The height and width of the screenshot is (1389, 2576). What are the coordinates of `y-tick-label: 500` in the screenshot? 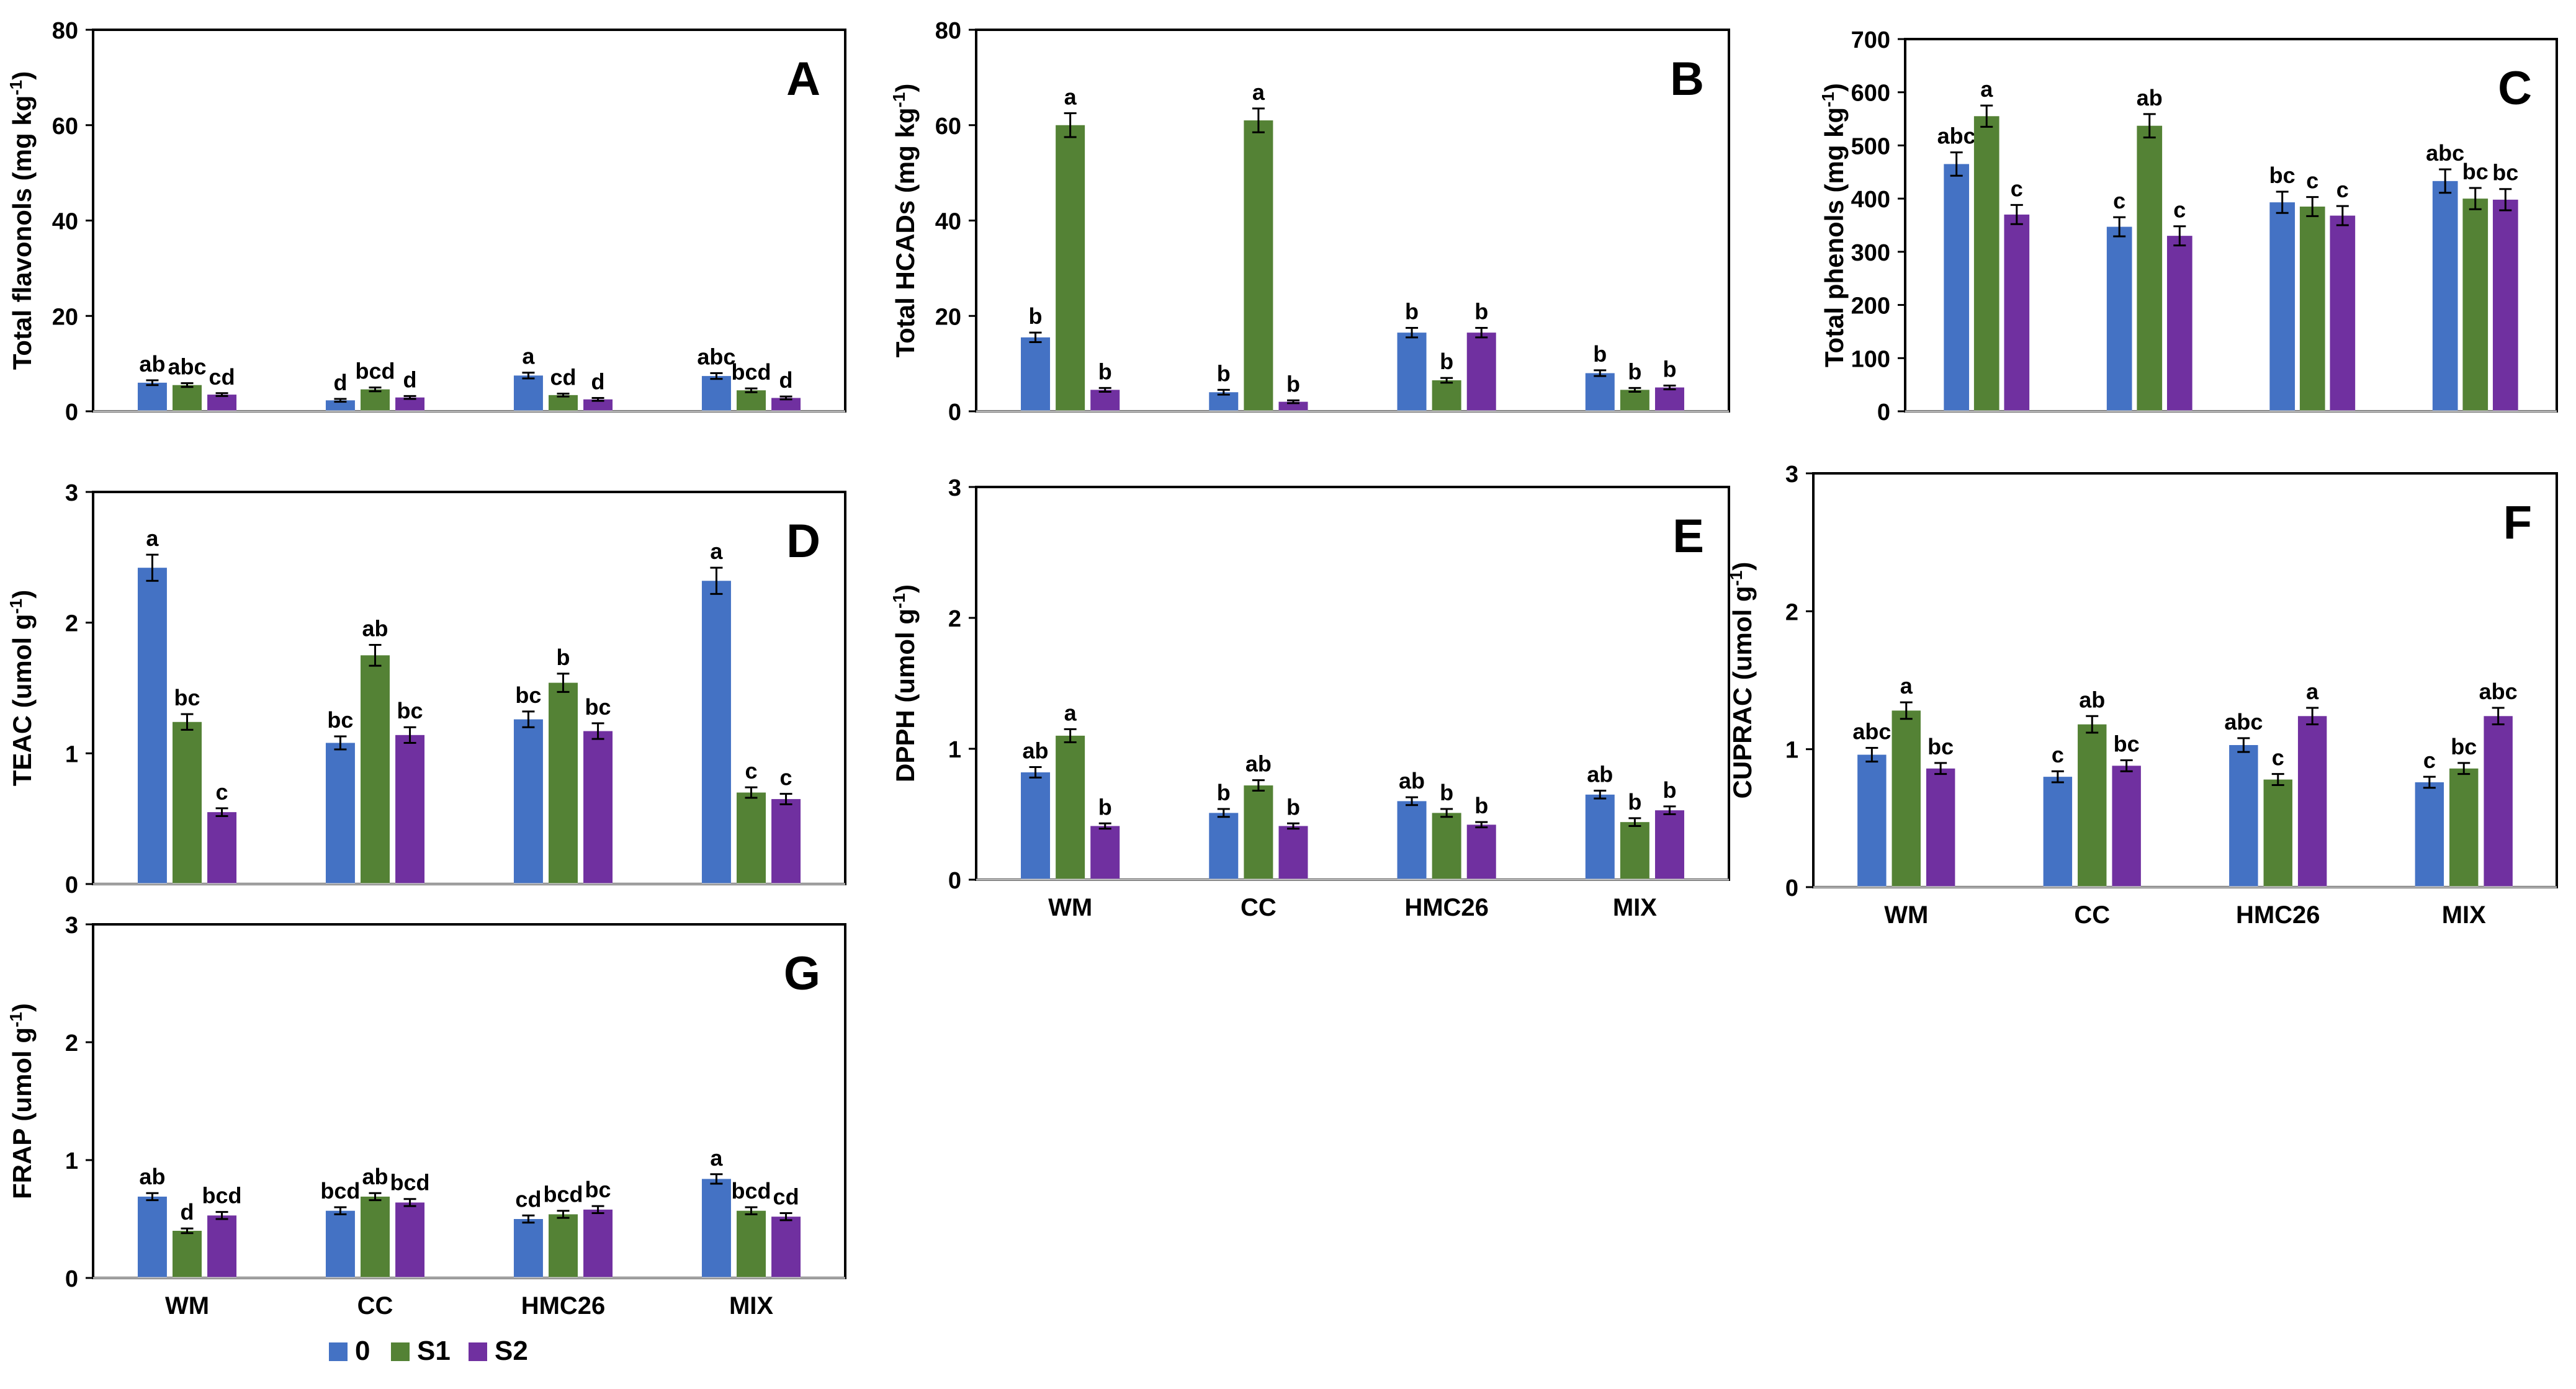 It's located at (1870, 146).